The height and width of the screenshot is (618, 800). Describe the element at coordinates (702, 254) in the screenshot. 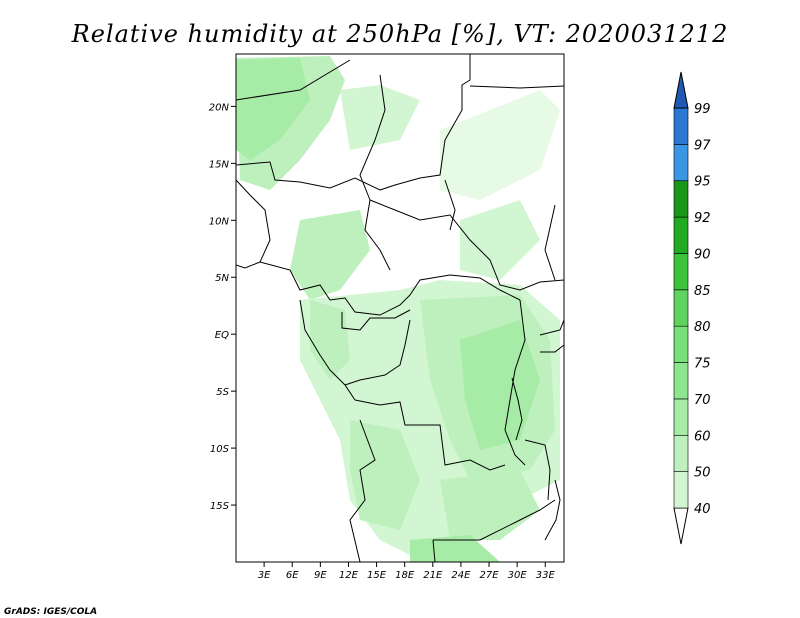

I see `colorbar-label: 90` at that location.